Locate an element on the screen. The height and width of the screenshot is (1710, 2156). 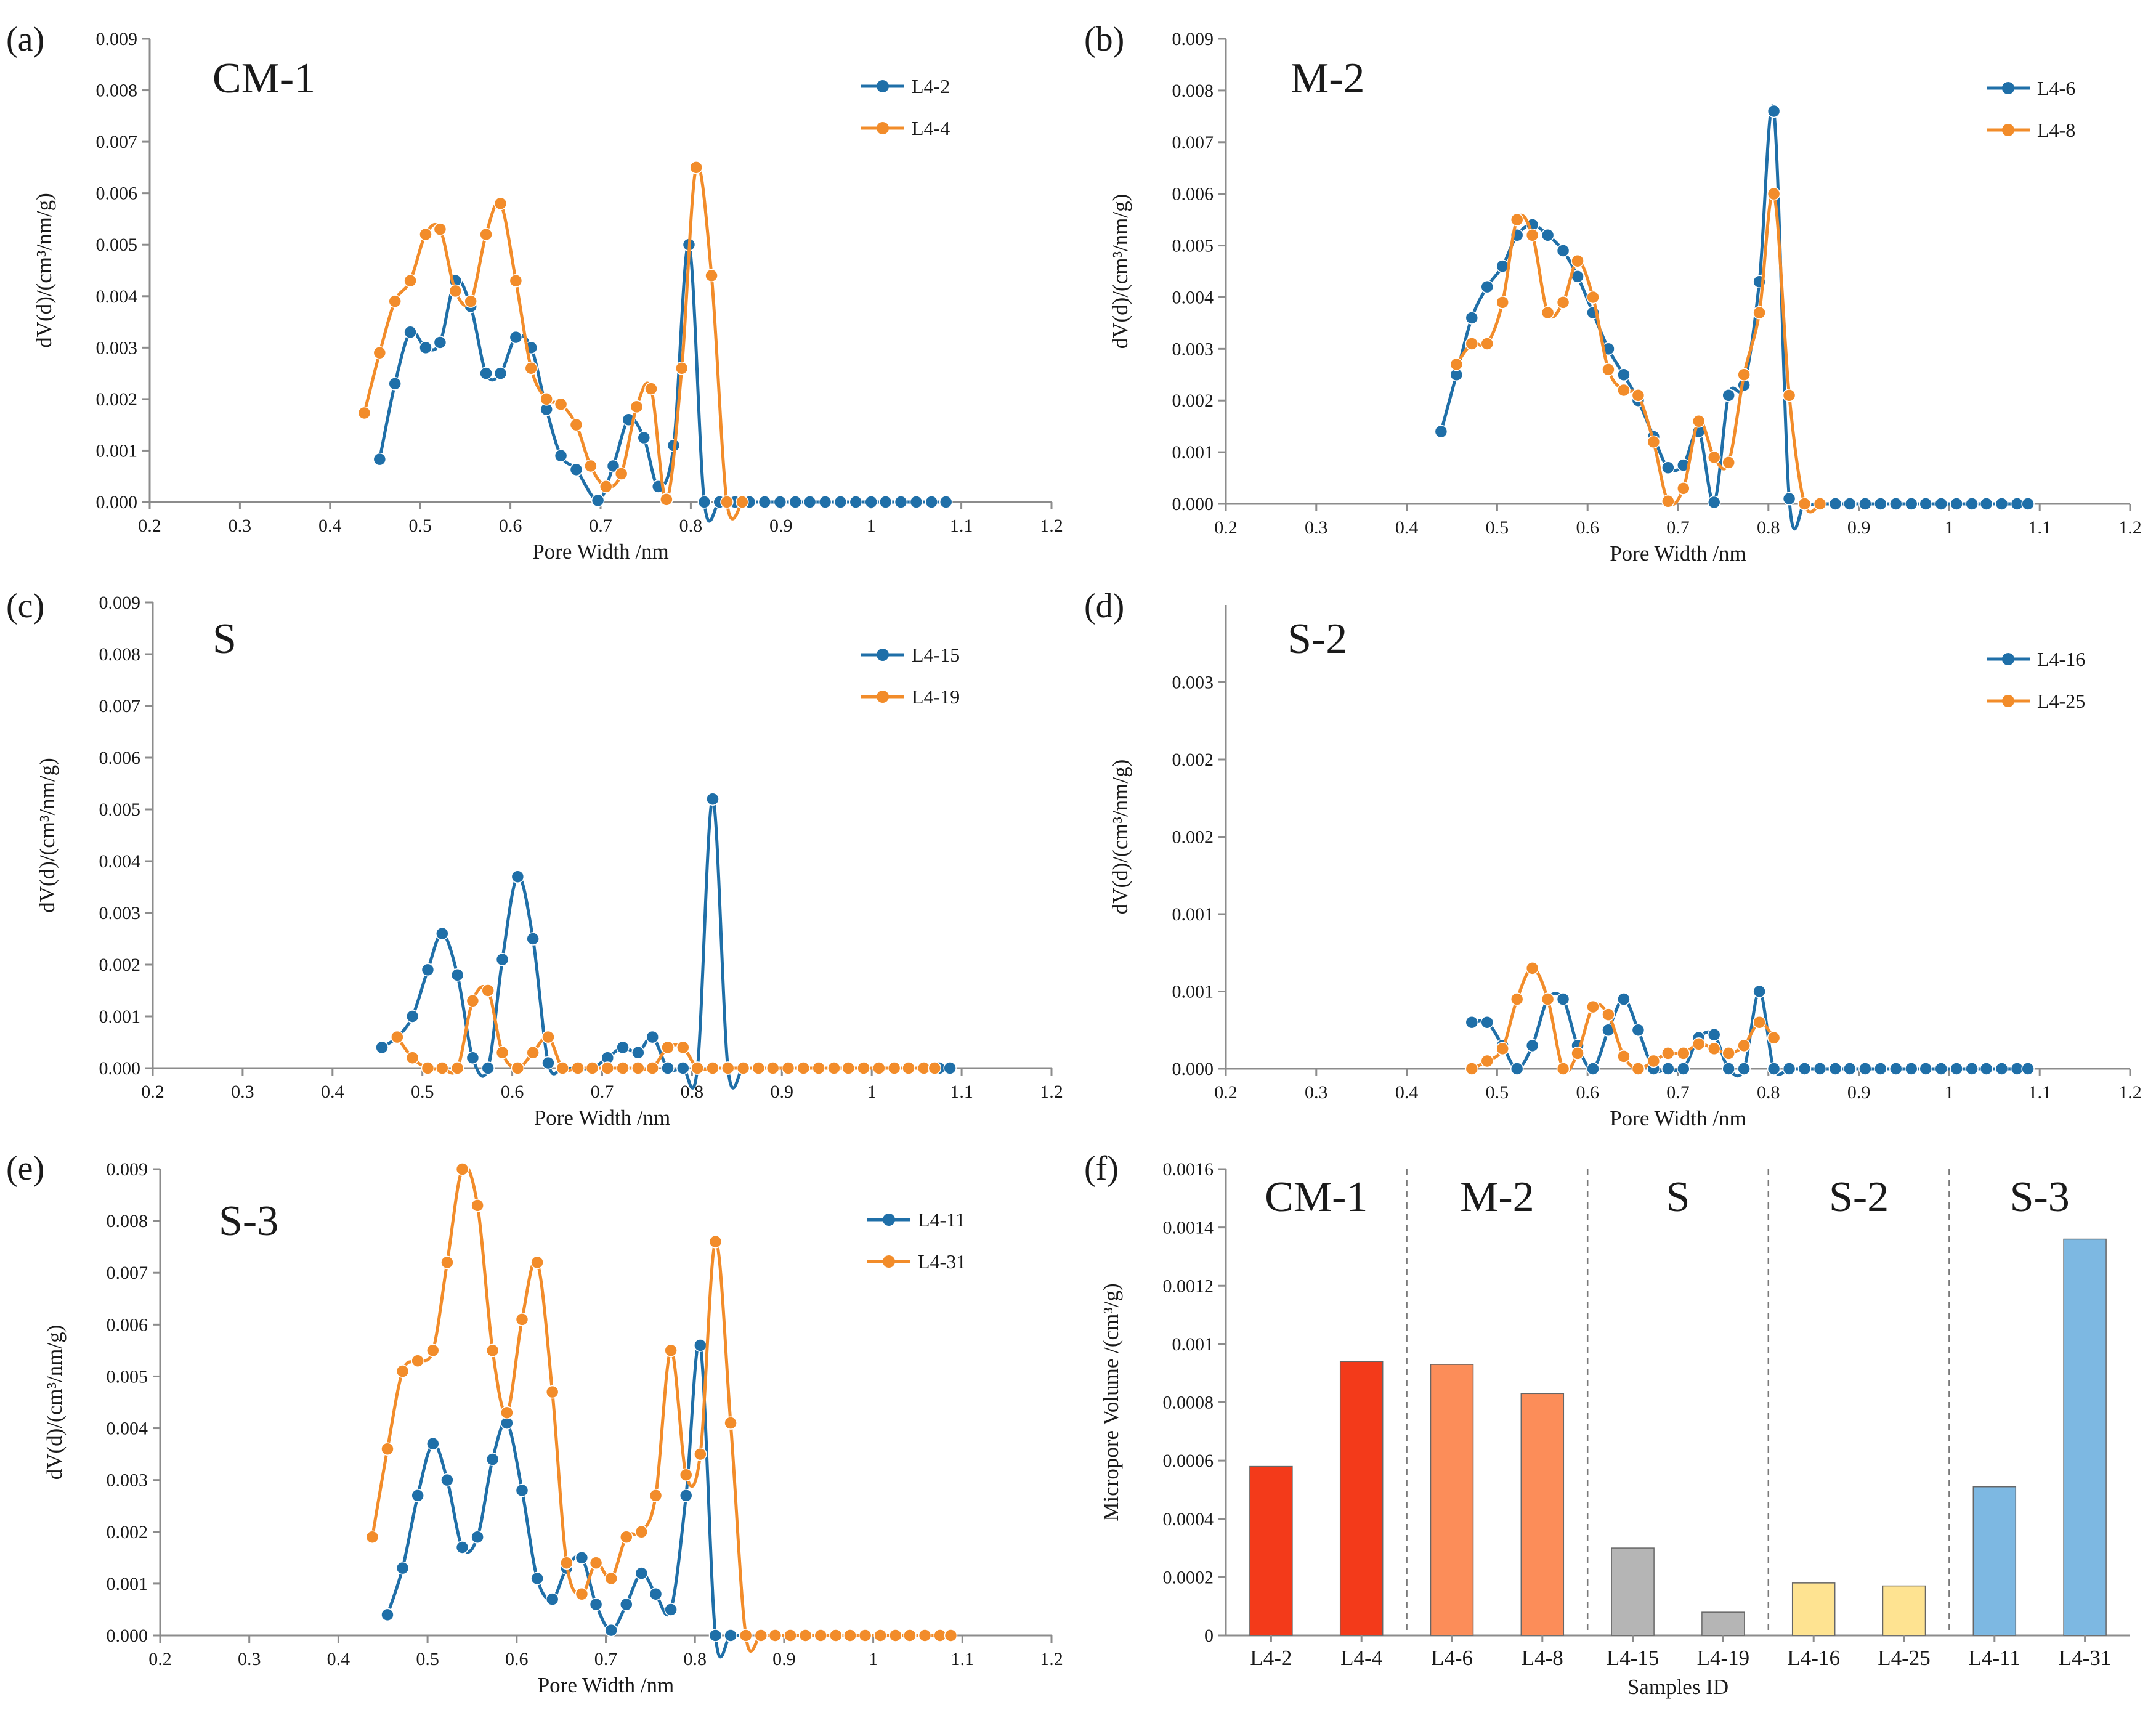
panel-label: (c) is located at coordinates (25, 606).